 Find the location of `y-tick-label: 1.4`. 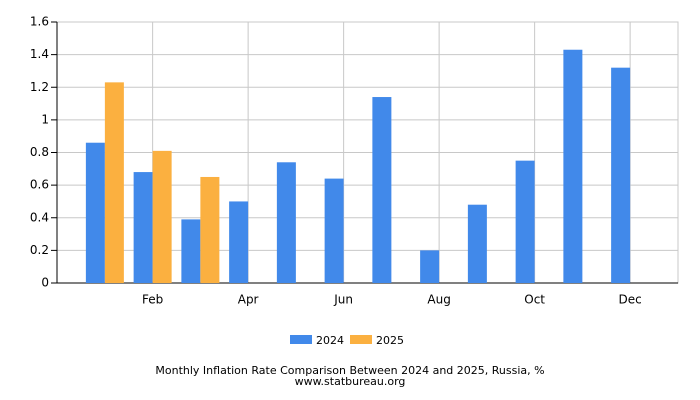

y-tick-label: 1.4 is located at coordinates (39, 54).